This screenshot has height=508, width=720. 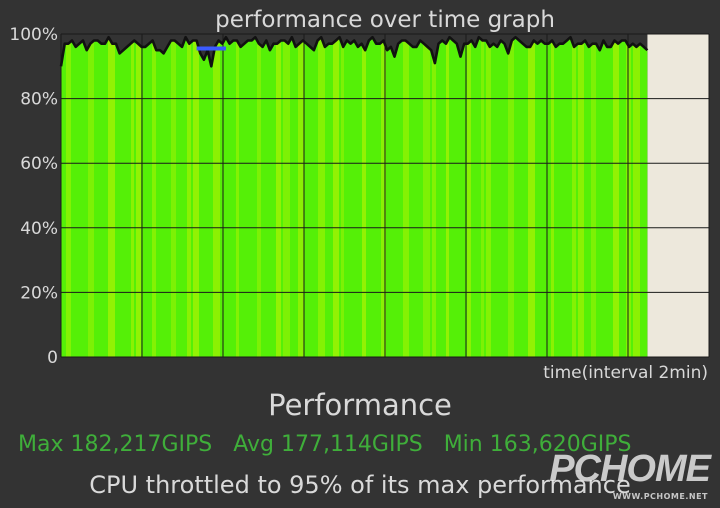 What do you see at coordinates (360, 405) in the screenshot?
I see `performance-title: Performance` at bounding box center [360, 405].